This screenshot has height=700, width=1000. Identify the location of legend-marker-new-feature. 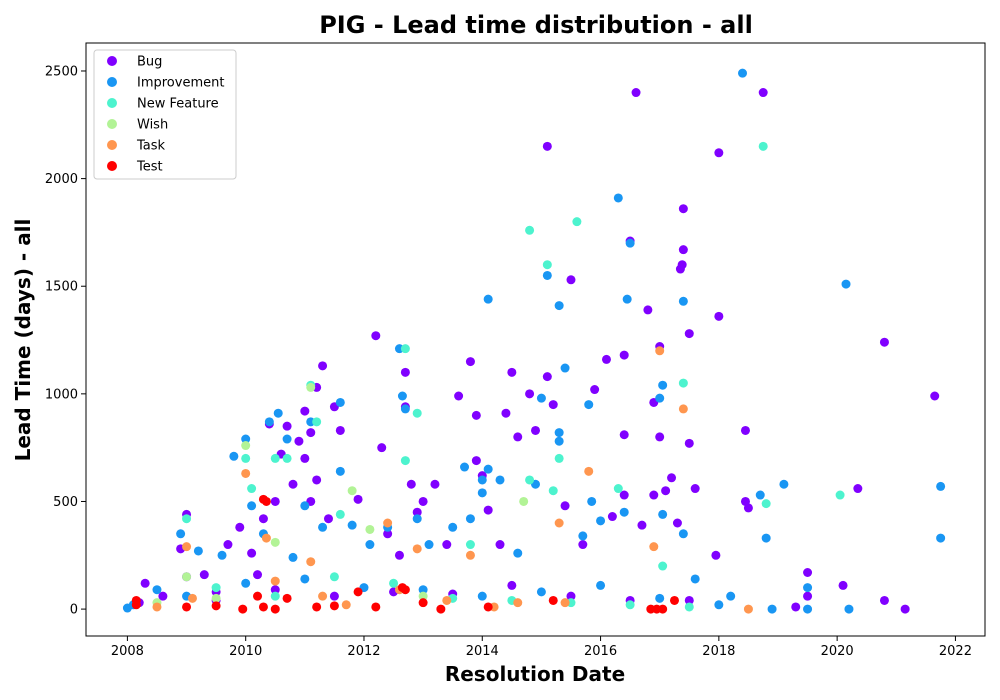
(112, 103).